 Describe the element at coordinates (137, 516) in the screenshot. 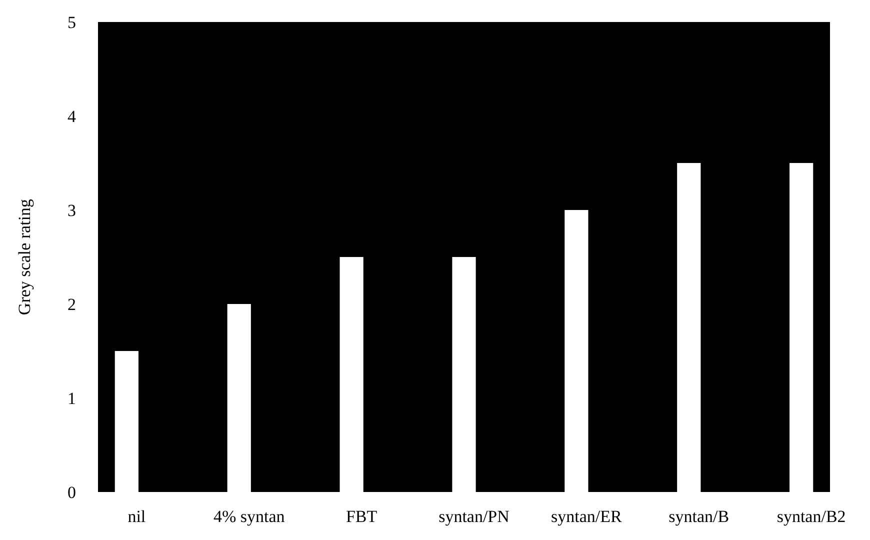

I see `x-tick-label: nil` at that location.